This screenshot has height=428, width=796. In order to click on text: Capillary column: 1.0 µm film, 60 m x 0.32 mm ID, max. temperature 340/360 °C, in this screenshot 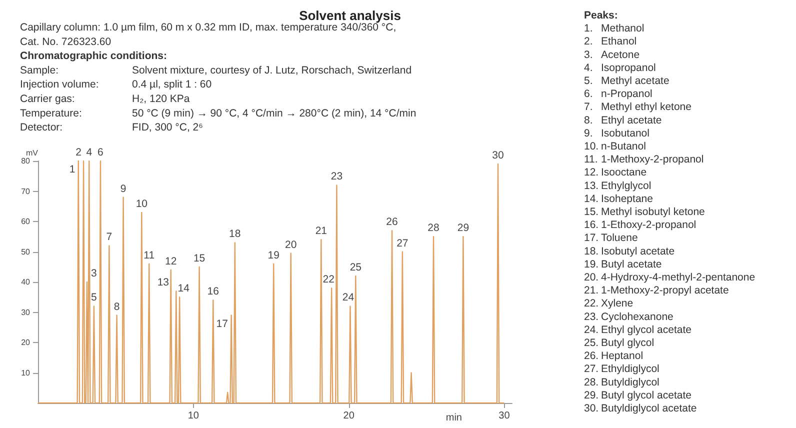, I will do `click(208, 28)`.